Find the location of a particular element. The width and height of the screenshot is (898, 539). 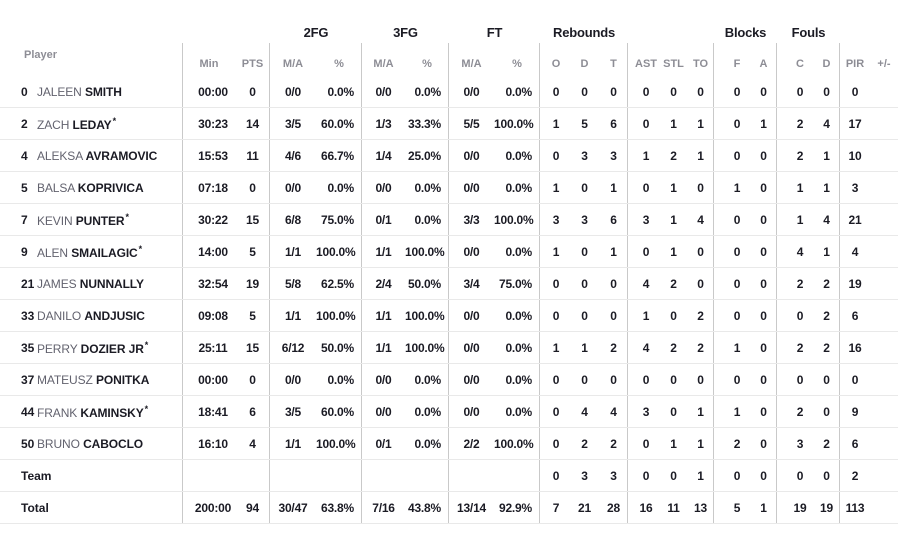

player-cell: 35 PERRY DOZIER JR* is located at coordinates (91, 347).